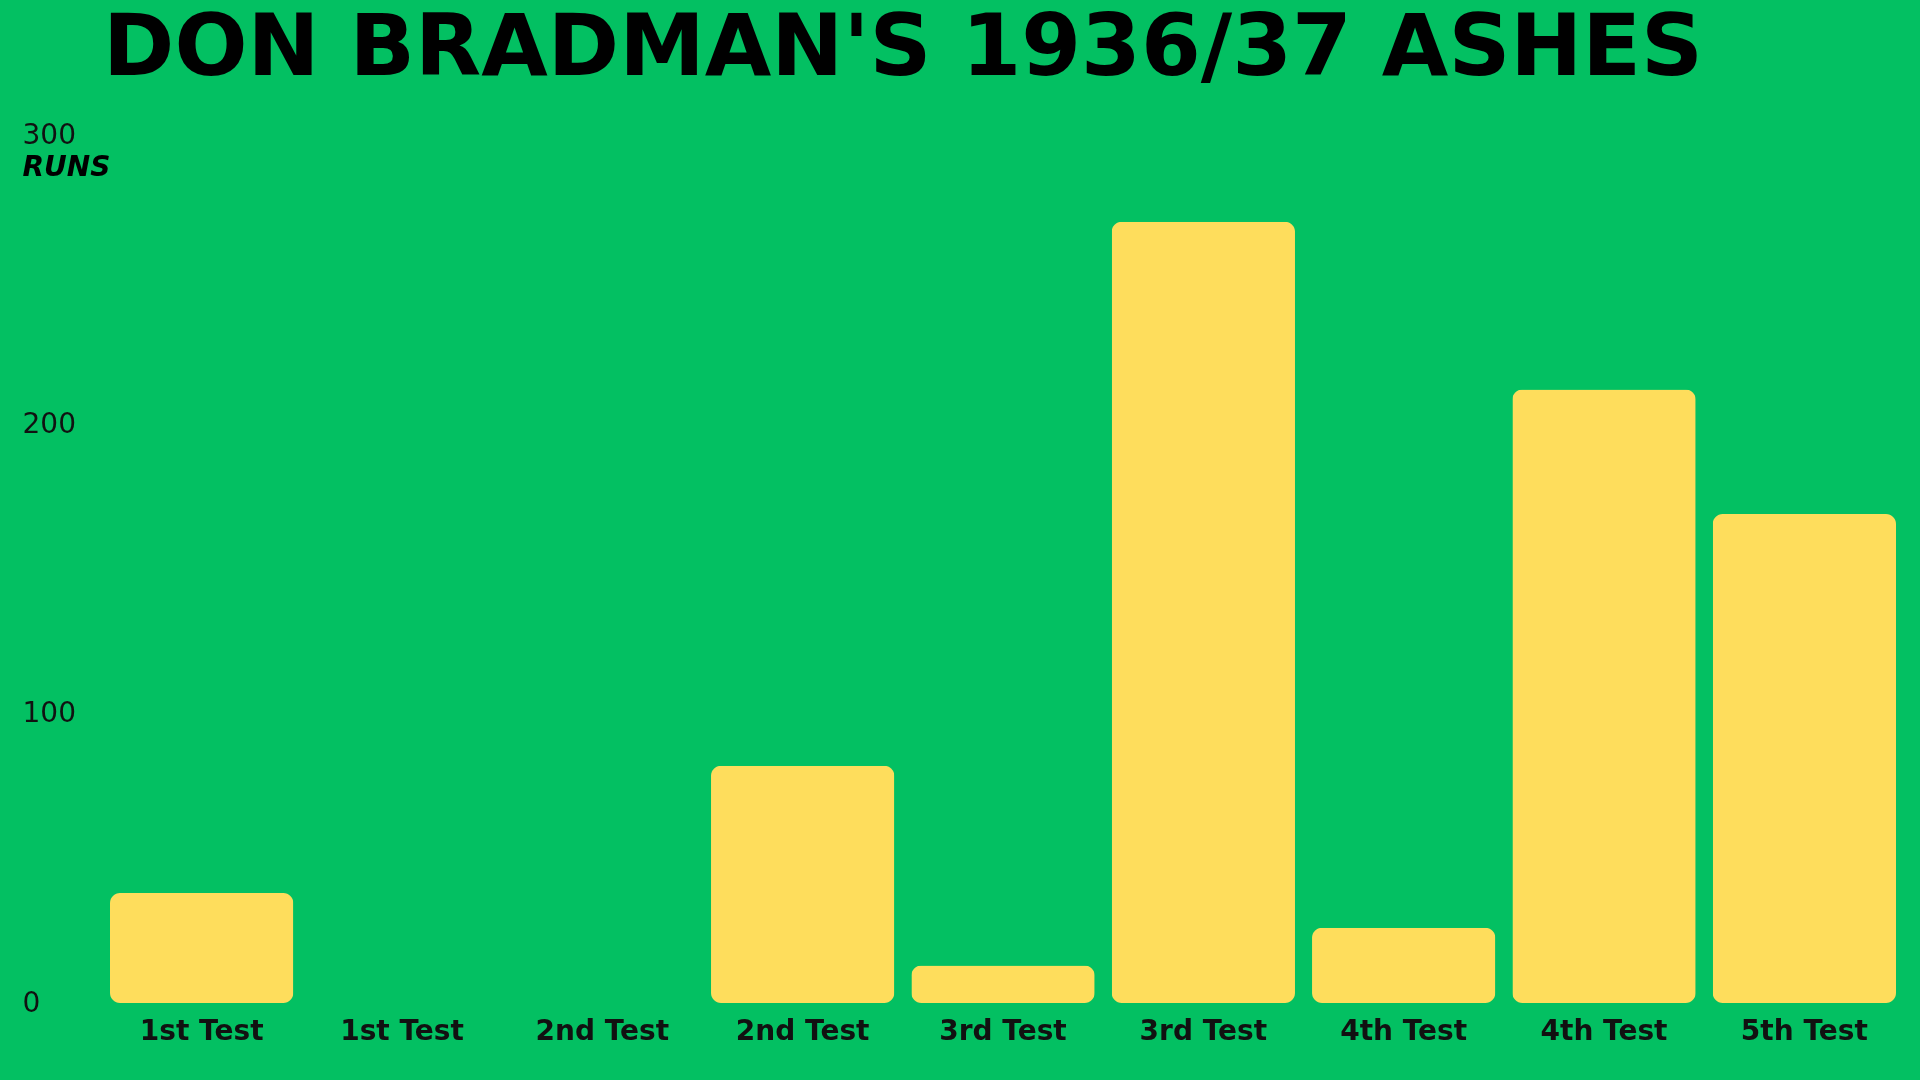 The width and height of the screenshot is (1920, 1080). Describe the element at coordinates (903, 47) in the screenshot. I see `chart-title: DON BRADMAN'S 1936/37 ASHES` at that location.